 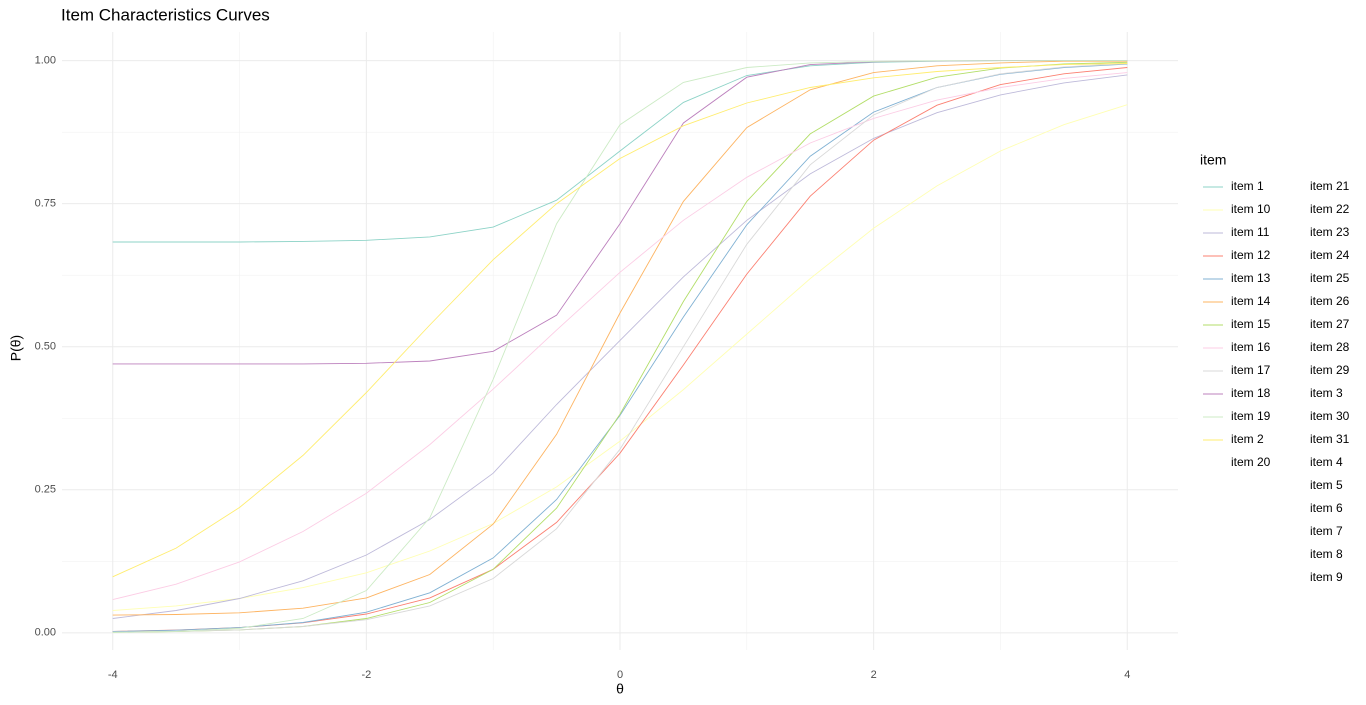 I want to click on x-tick-label: -4, so click(x=113, y=675).